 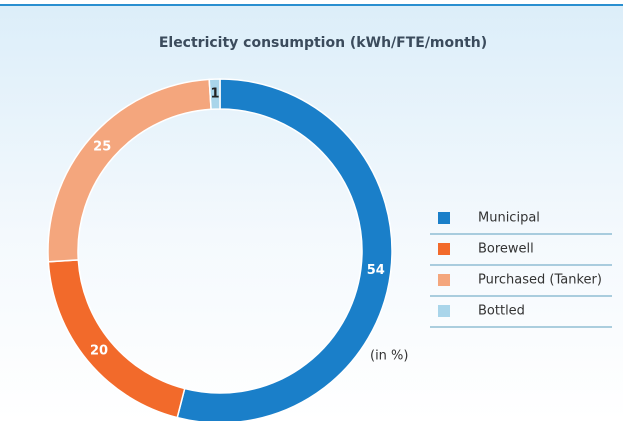 What do you see at coordinates (389, 356) in the screenshot?
I see `annotation: (in %)` at bounding box center [389, 356].